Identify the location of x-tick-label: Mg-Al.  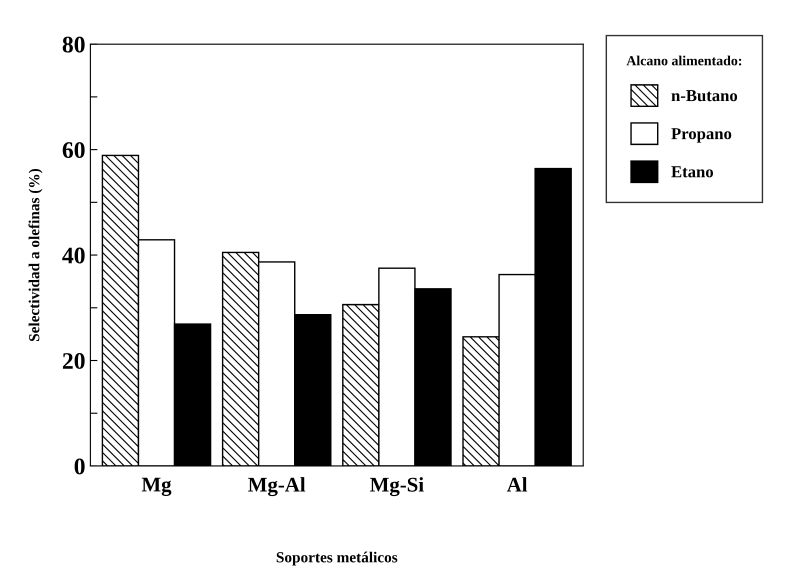
(277, 486).